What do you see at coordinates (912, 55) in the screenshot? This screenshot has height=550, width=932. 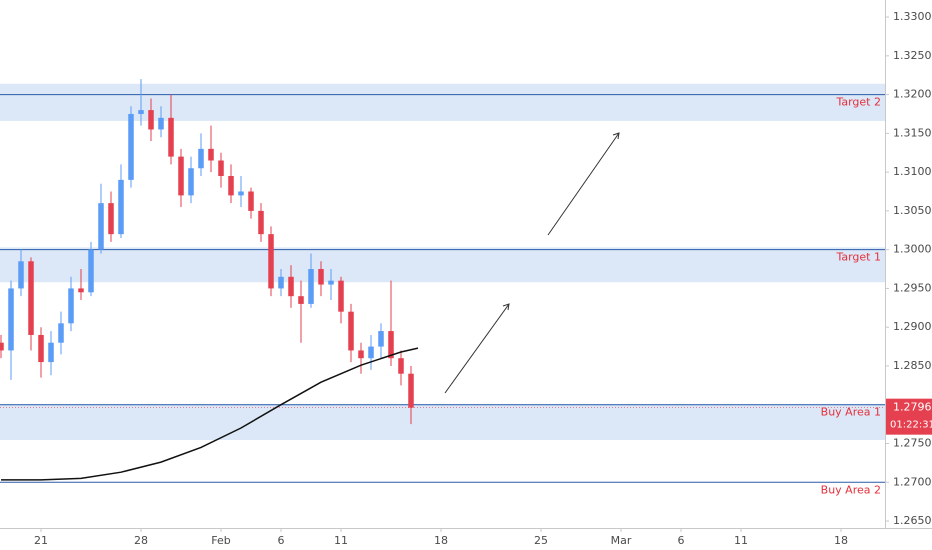 I see `y-tick-label: 1.32500` at bounding box center [912, 55].